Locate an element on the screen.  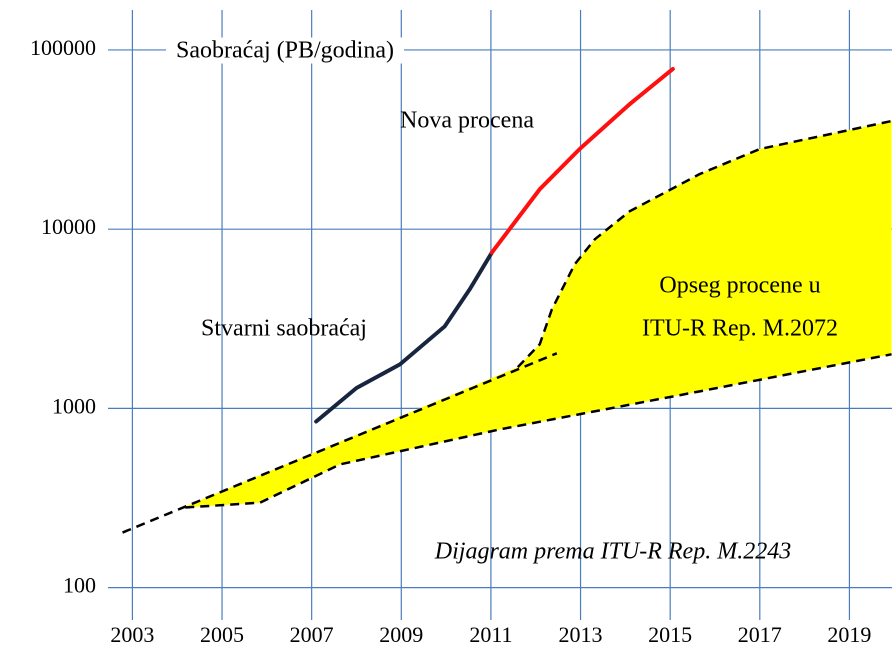
trend-line is located at coordinates (340, 443).